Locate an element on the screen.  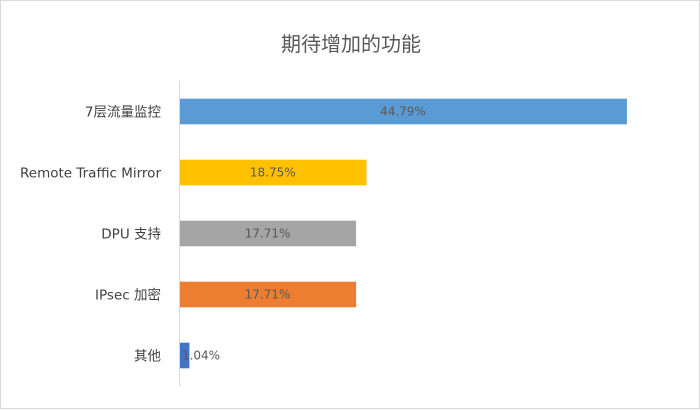
data-label-0: 44.79% is located at coordinates (403, 112).